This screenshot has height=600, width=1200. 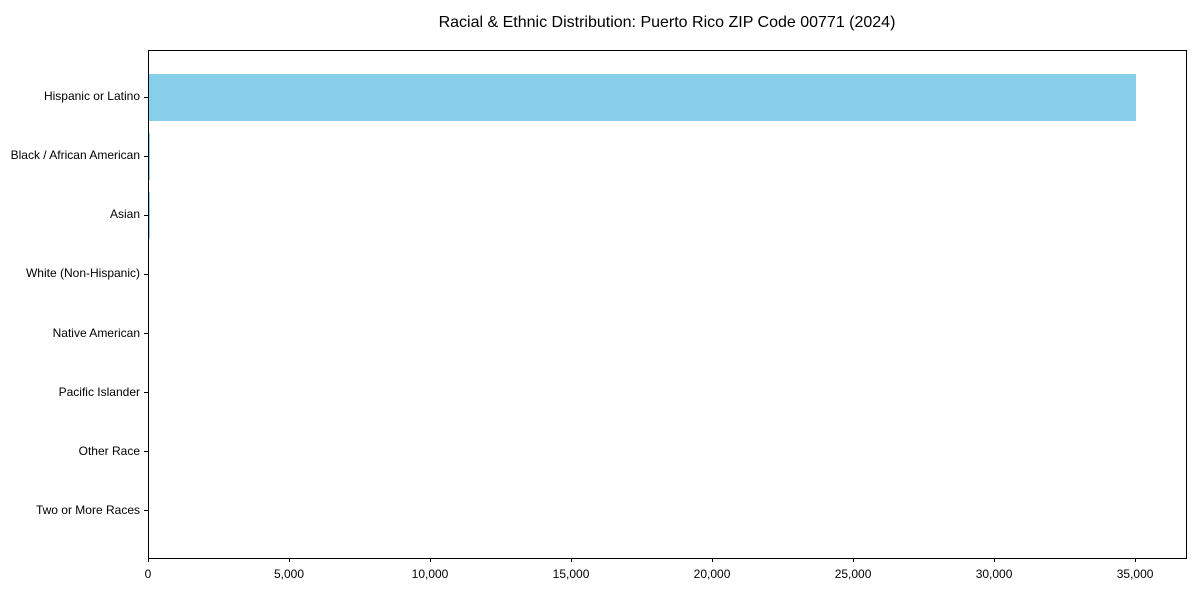 What do you see at coordinates (712, 574) in the screenshot?
I see `x-tick-label: 20,000` at bounding box center [712, 574].